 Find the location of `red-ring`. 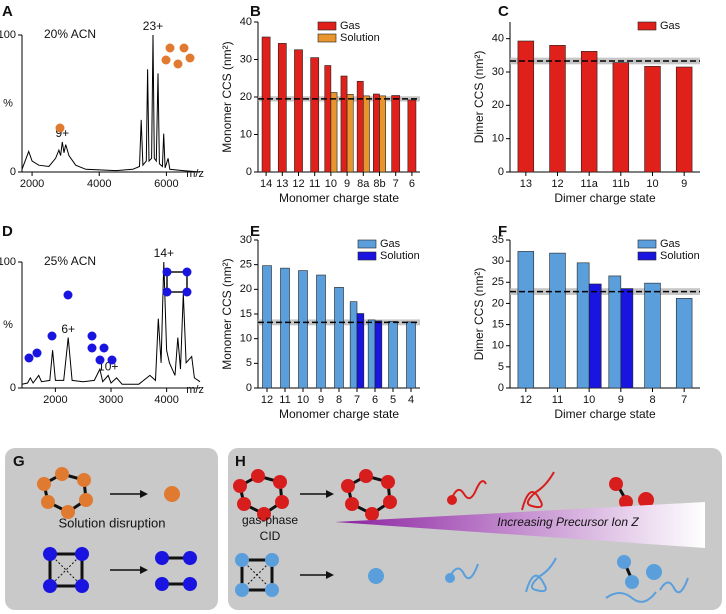

red-ring is located at coordinates (261, 495).